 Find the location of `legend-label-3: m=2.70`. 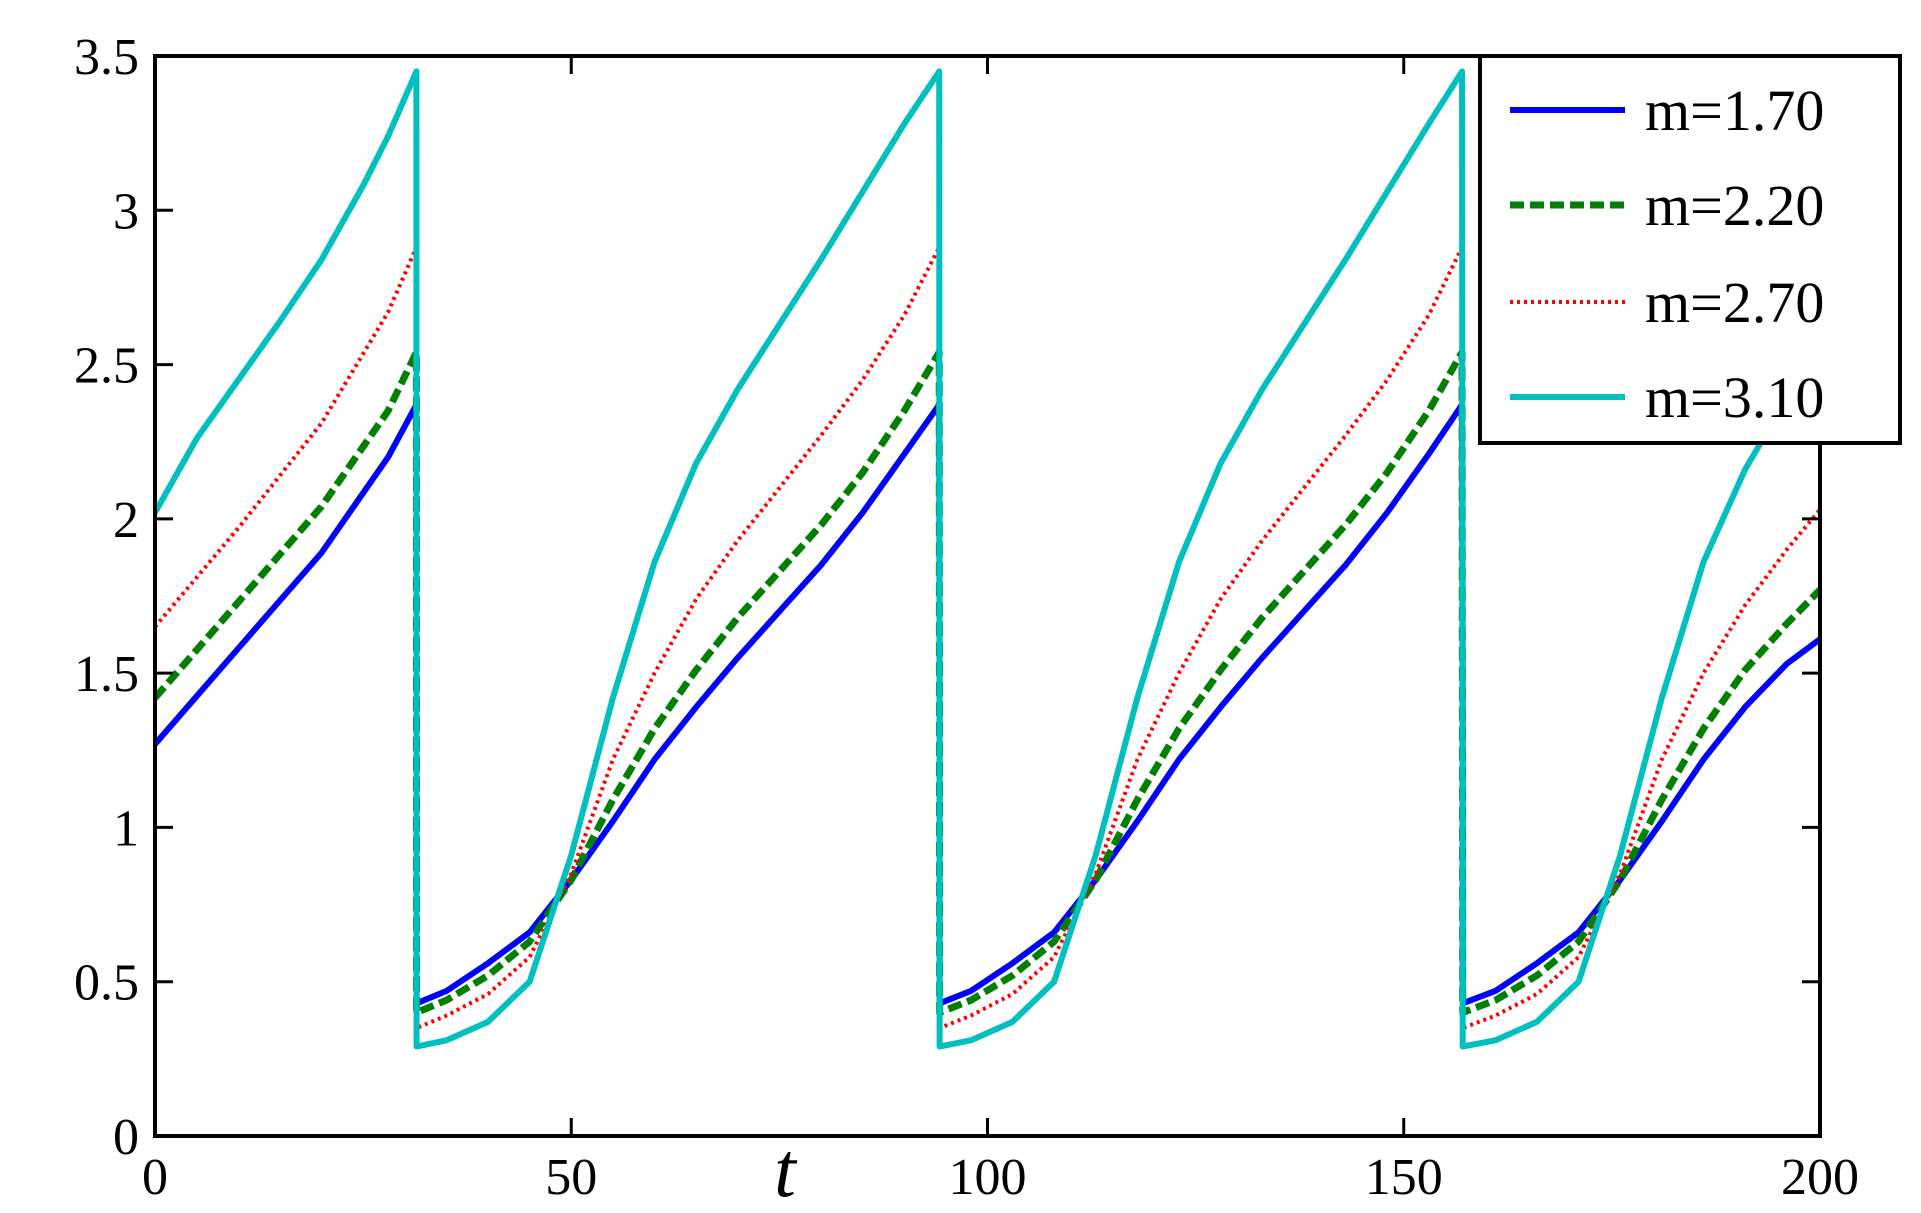

legend-label-3: m=2.70 is located at coordinates (1734, 302).